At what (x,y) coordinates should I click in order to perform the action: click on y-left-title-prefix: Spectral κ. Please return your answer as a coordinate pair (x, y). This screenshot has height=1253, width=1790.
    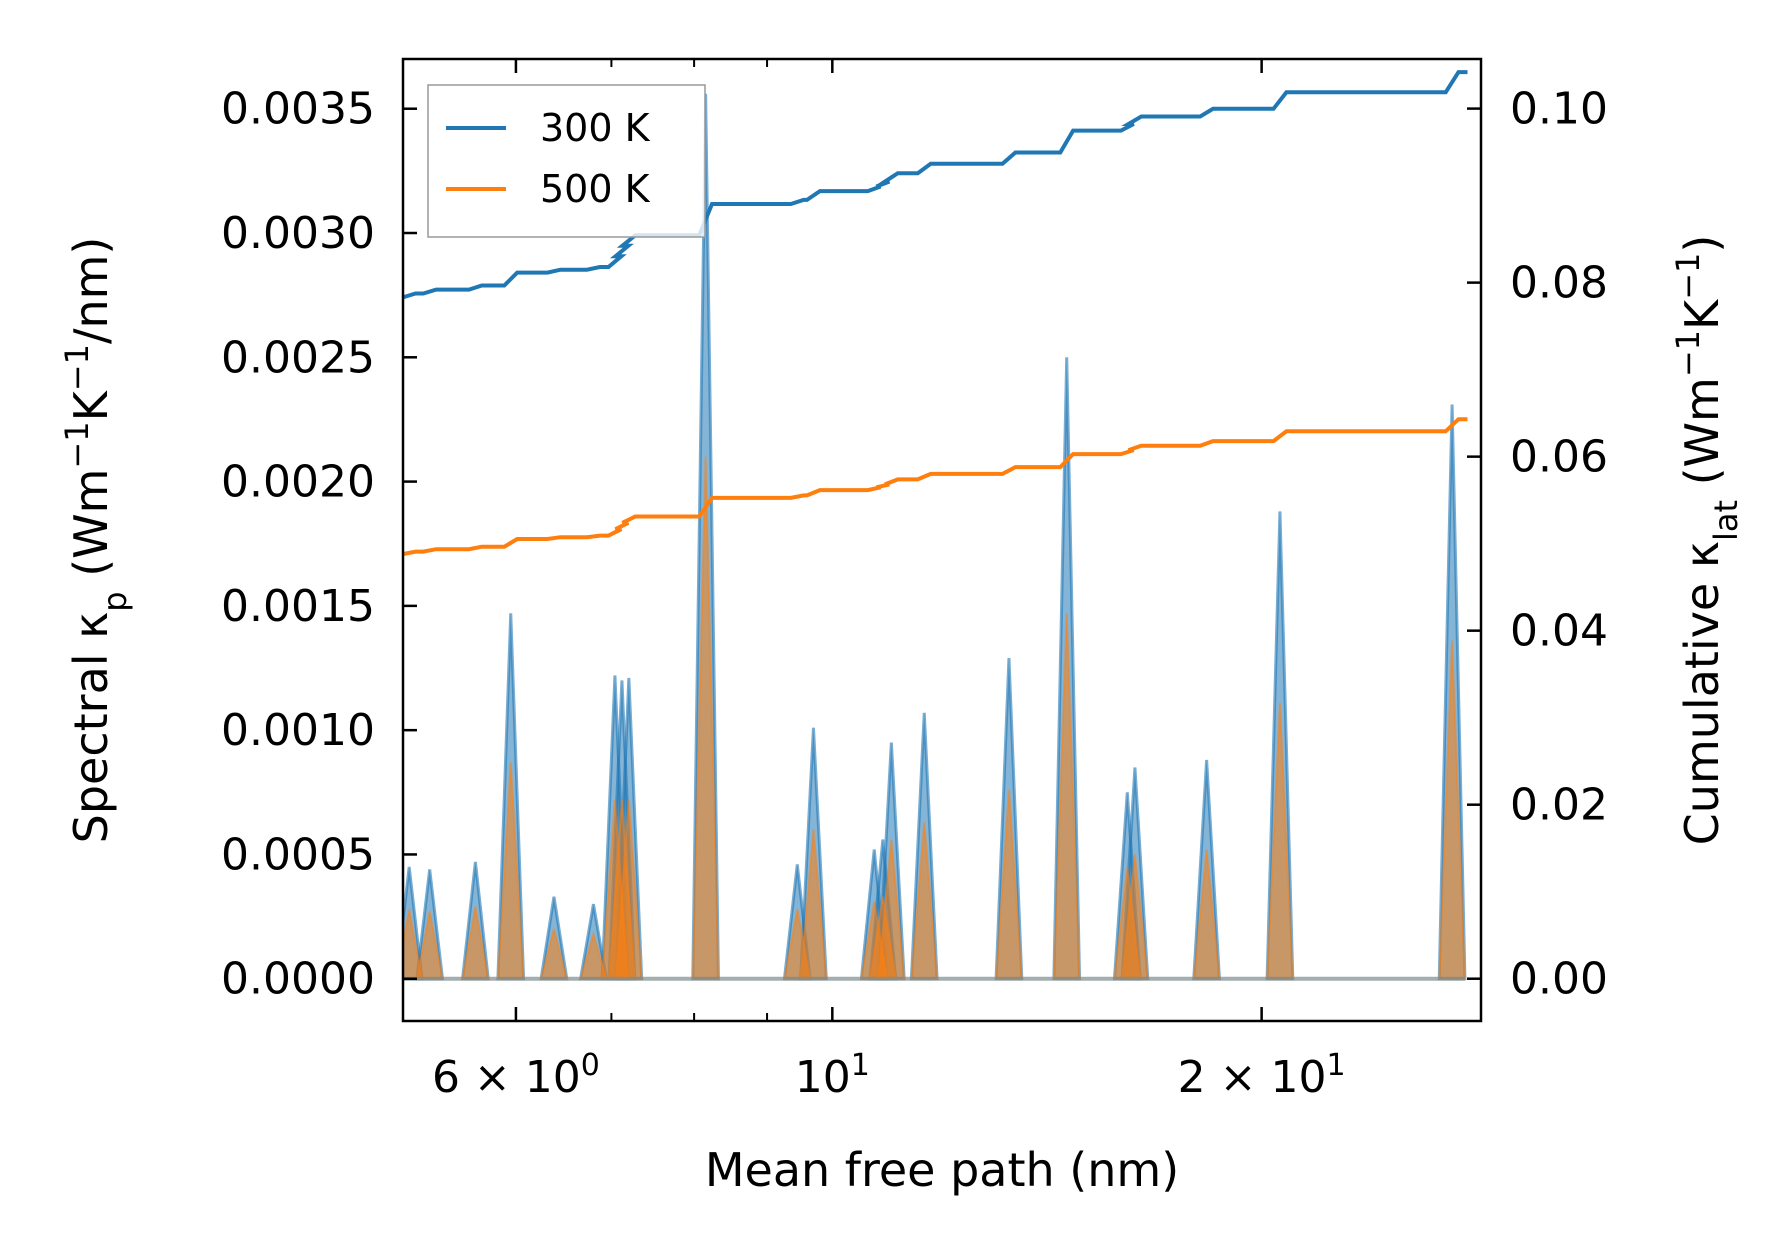
    Looking at the image, I should click on (91, 728).